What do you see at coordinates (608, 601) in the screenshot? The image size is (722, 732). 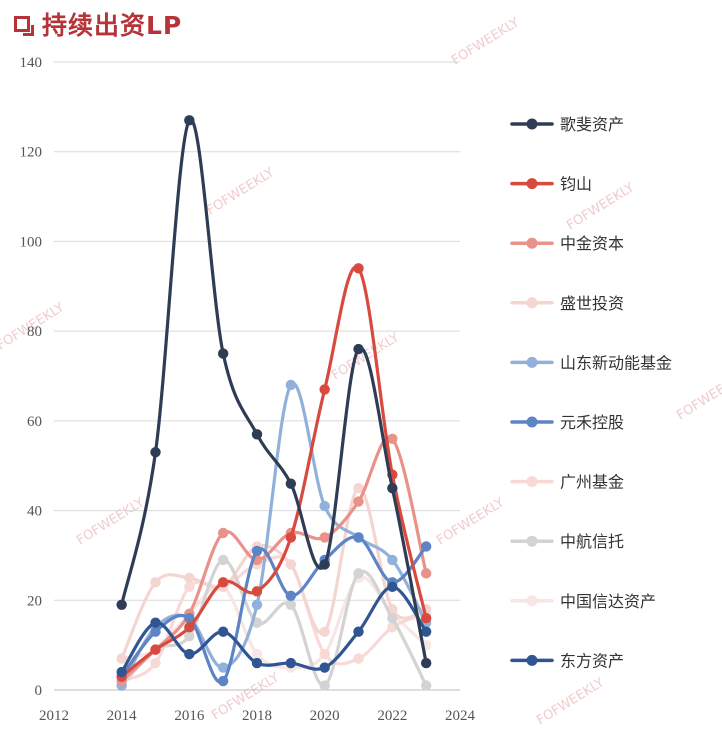 I see `legend-label: 中国信达资产` at bounding box center [608, 601].